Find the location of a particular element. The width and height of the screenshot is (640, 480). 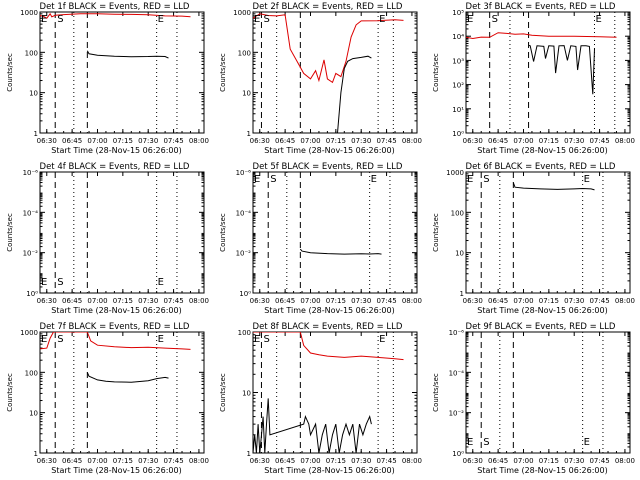

y-tick-label: 10⁴ is located at coordinates (458, 37).